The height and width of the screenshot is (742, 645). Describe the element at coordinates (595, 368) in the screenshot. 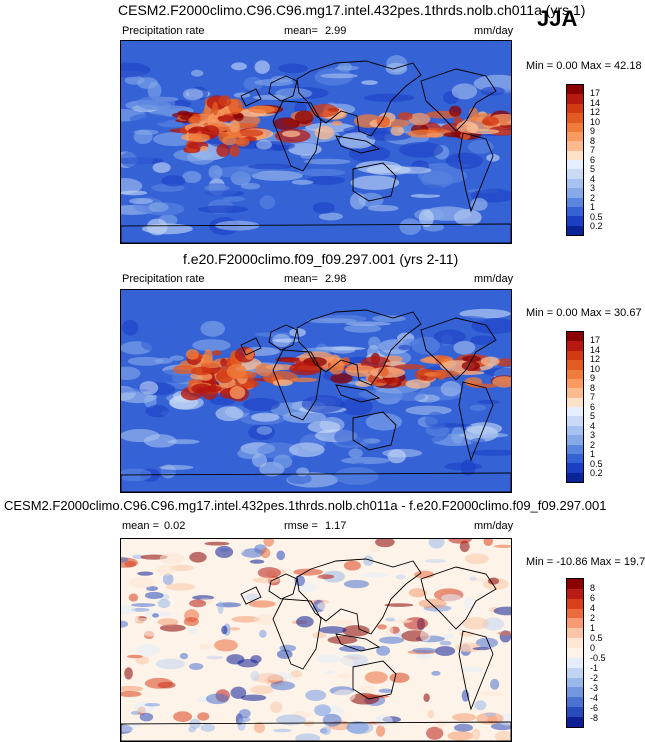

I see `colorbar-tick-label: 10` at that location.